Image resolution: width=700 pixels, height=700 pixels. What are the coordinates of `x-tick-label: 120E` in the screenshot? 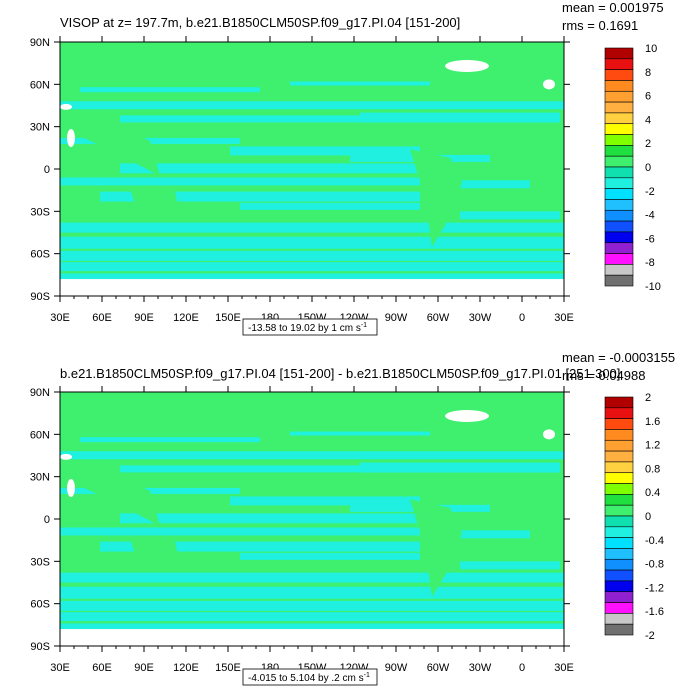 It's located at (186, 318).